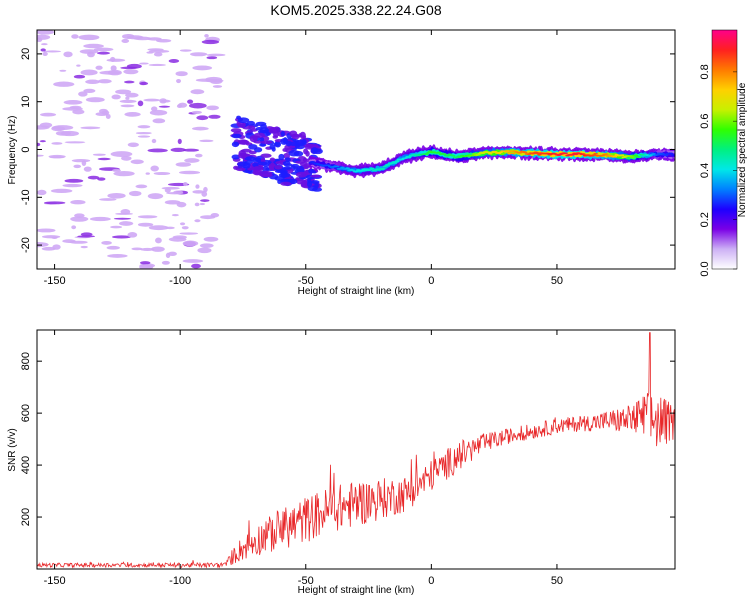 The image size is (750, 600). I want to click on spectrogram-x-axis-label: Height of straight line (km), so click(356, 291).